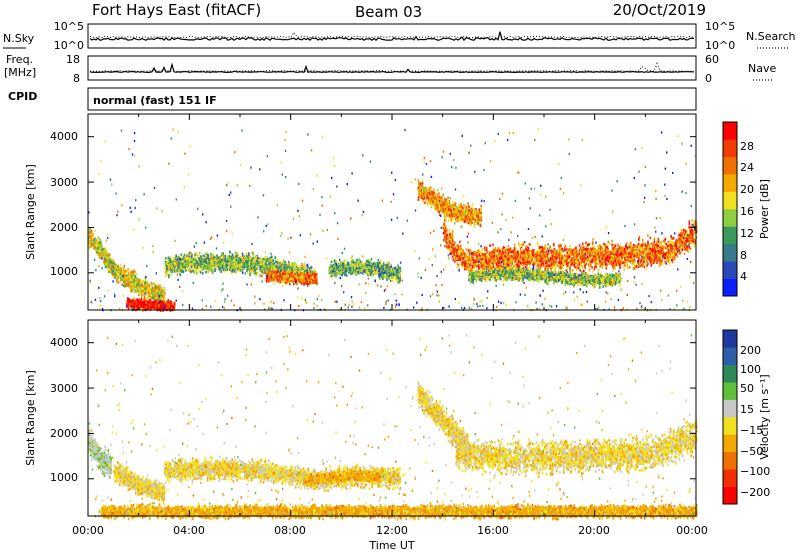 This screenshot has width=800, height=554. I want to click on noise-left-label: N.Sky, so click(19, 38).